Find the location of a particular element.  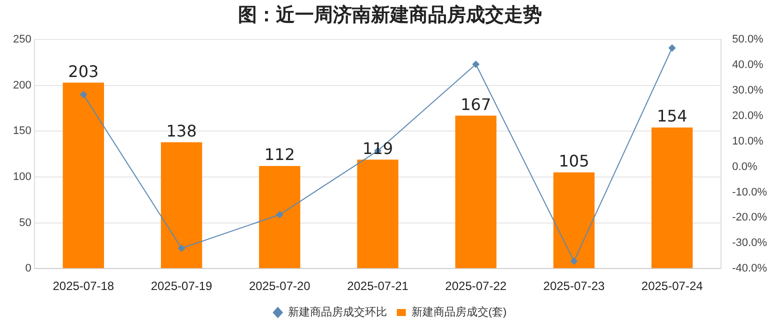

x-tick-label: 2025-07-23 is located at coordinates (574, 286).